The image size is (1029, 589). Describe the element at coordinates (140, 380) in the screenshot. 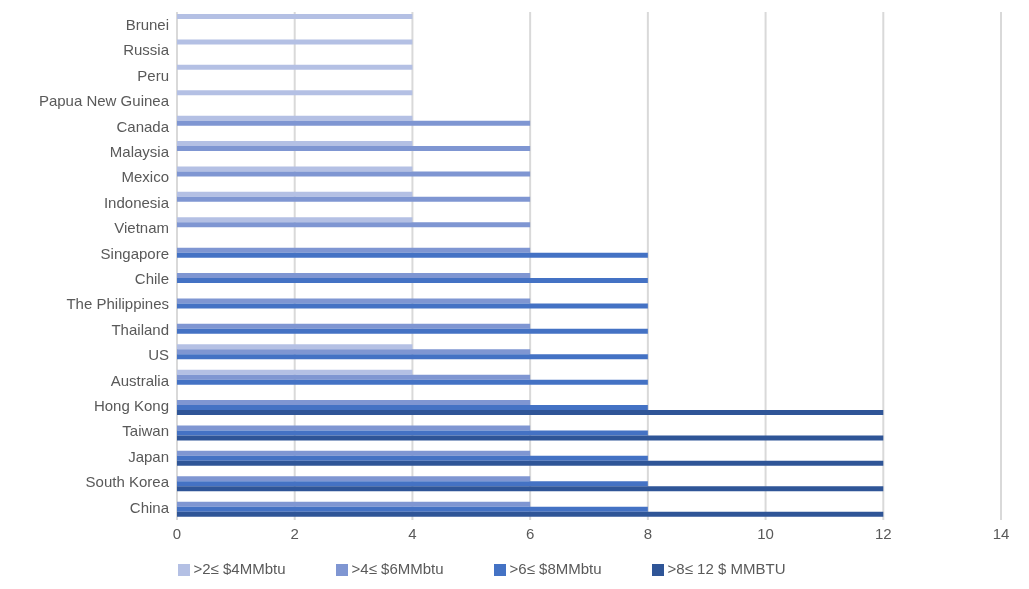

I see `y-tick-label: Australia` at that location.